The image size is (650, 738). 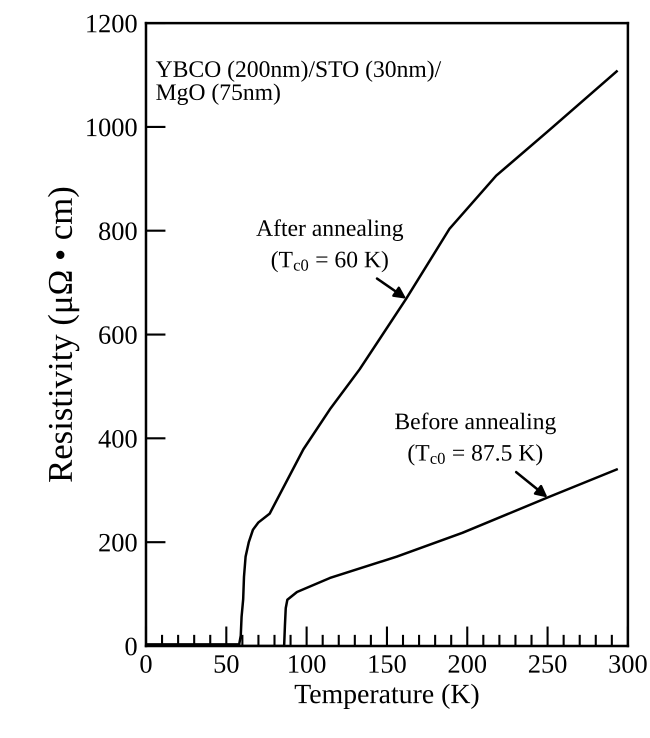 What do you see at coordinates (112, 23) in the screenshot?
I see `y-tick-label: 1200` at bounding box center [112, 23].